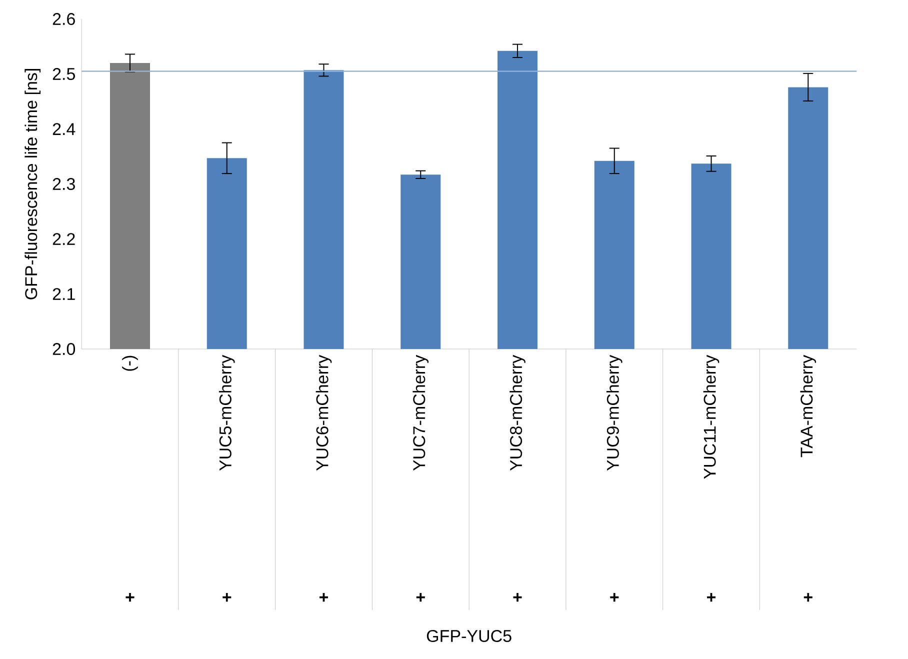 The image size is (908, 659). Describe the element at coordinates (64, 129) in the screenshot. I see `y-tick-label: 2.4` at that location.